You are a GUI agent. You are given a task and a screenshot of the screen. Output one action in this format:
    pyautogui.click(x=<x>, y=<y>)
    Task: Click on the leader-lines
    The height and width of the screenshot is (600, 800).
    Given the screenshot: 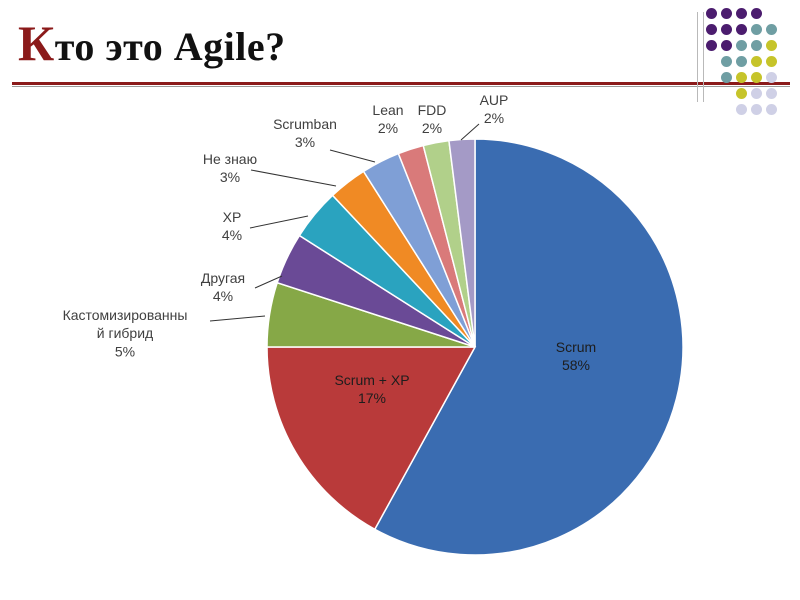 What is the action you would take?
    pyautogui.click(x=344, y=222)
    